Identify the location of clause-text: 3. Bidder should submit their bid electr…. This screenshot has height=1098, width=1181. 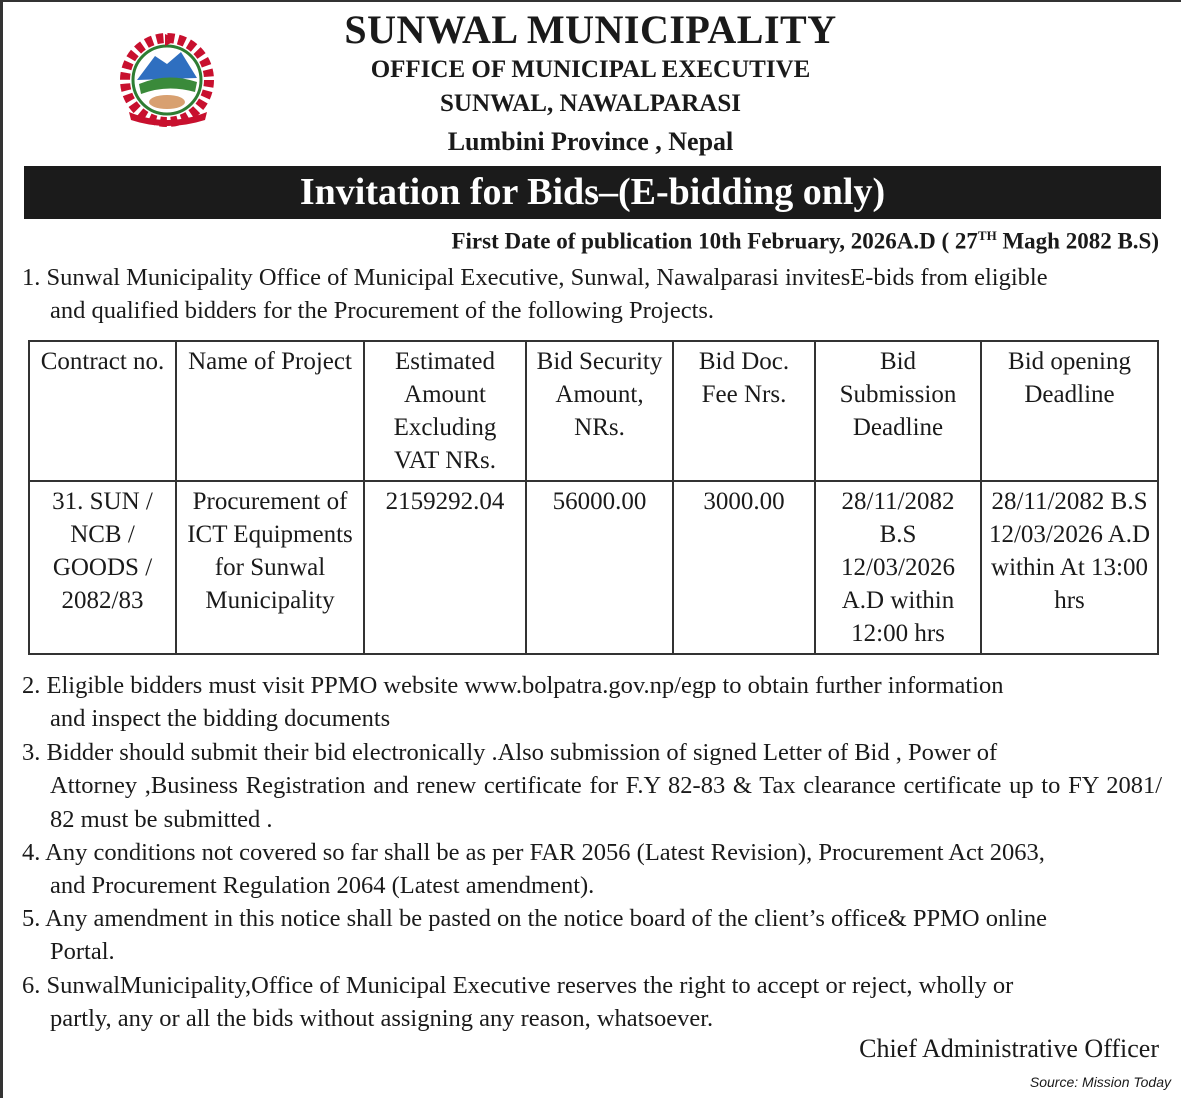
(510, 752).